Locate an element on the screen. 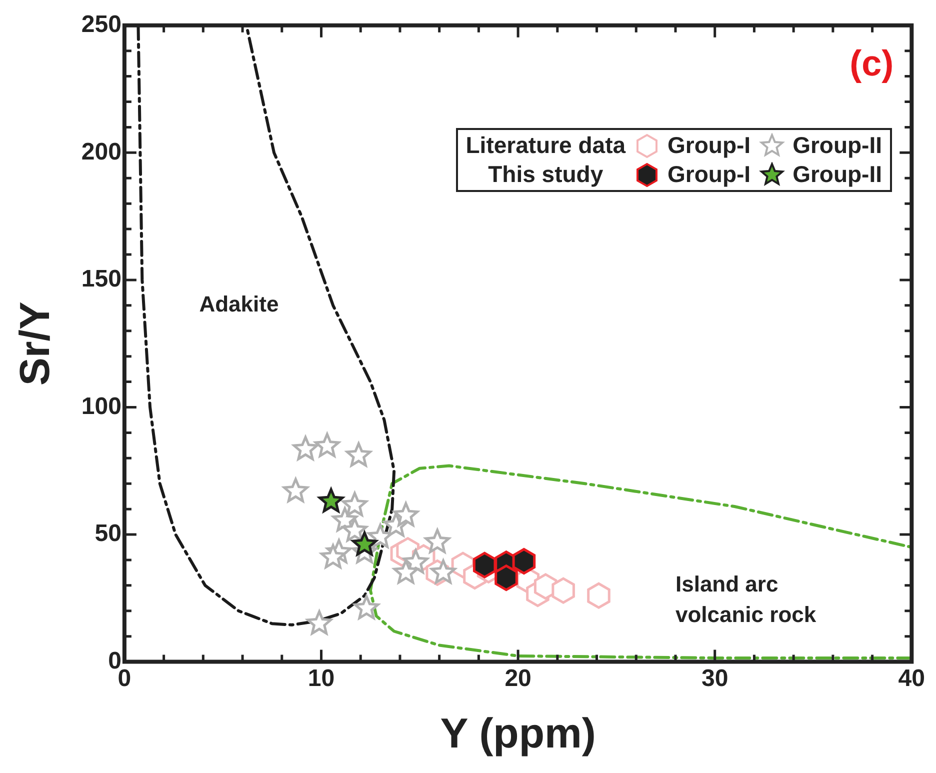 This screenshot has height=773, width=936. x-axis-title: Y (ppm) is located at coordinates (518, 732).